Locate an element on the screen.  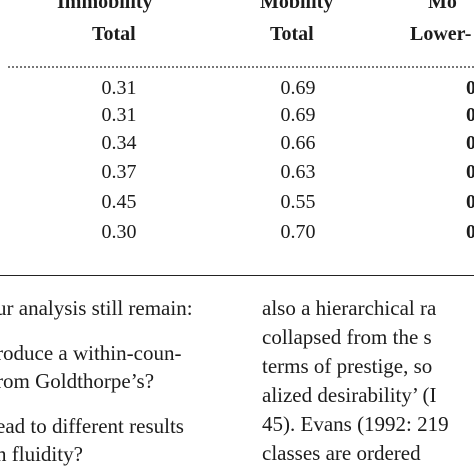
table-bottom-rule is located at coordinates (237, 275).